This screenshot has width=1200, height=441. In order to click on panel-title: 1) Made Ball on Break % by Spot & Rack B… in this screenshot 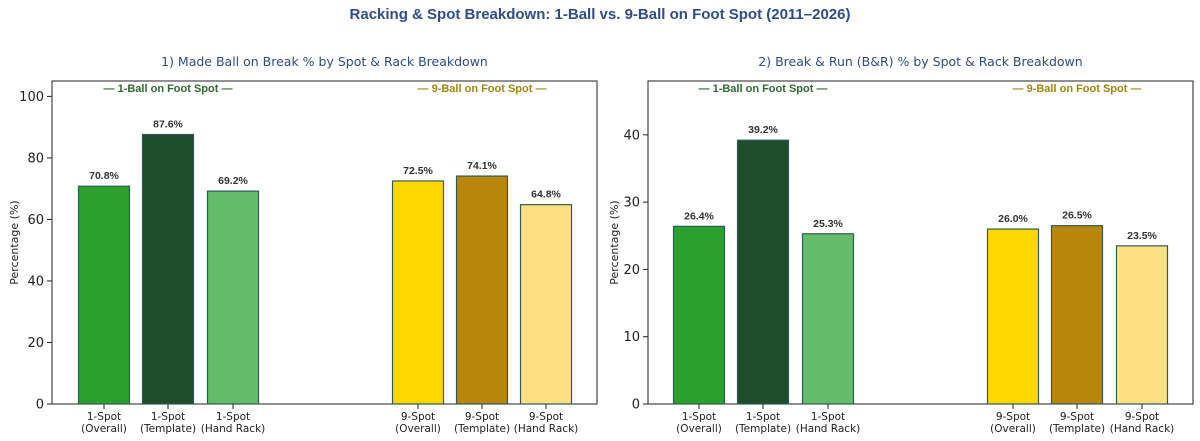, I will do `click(324, 61)`.